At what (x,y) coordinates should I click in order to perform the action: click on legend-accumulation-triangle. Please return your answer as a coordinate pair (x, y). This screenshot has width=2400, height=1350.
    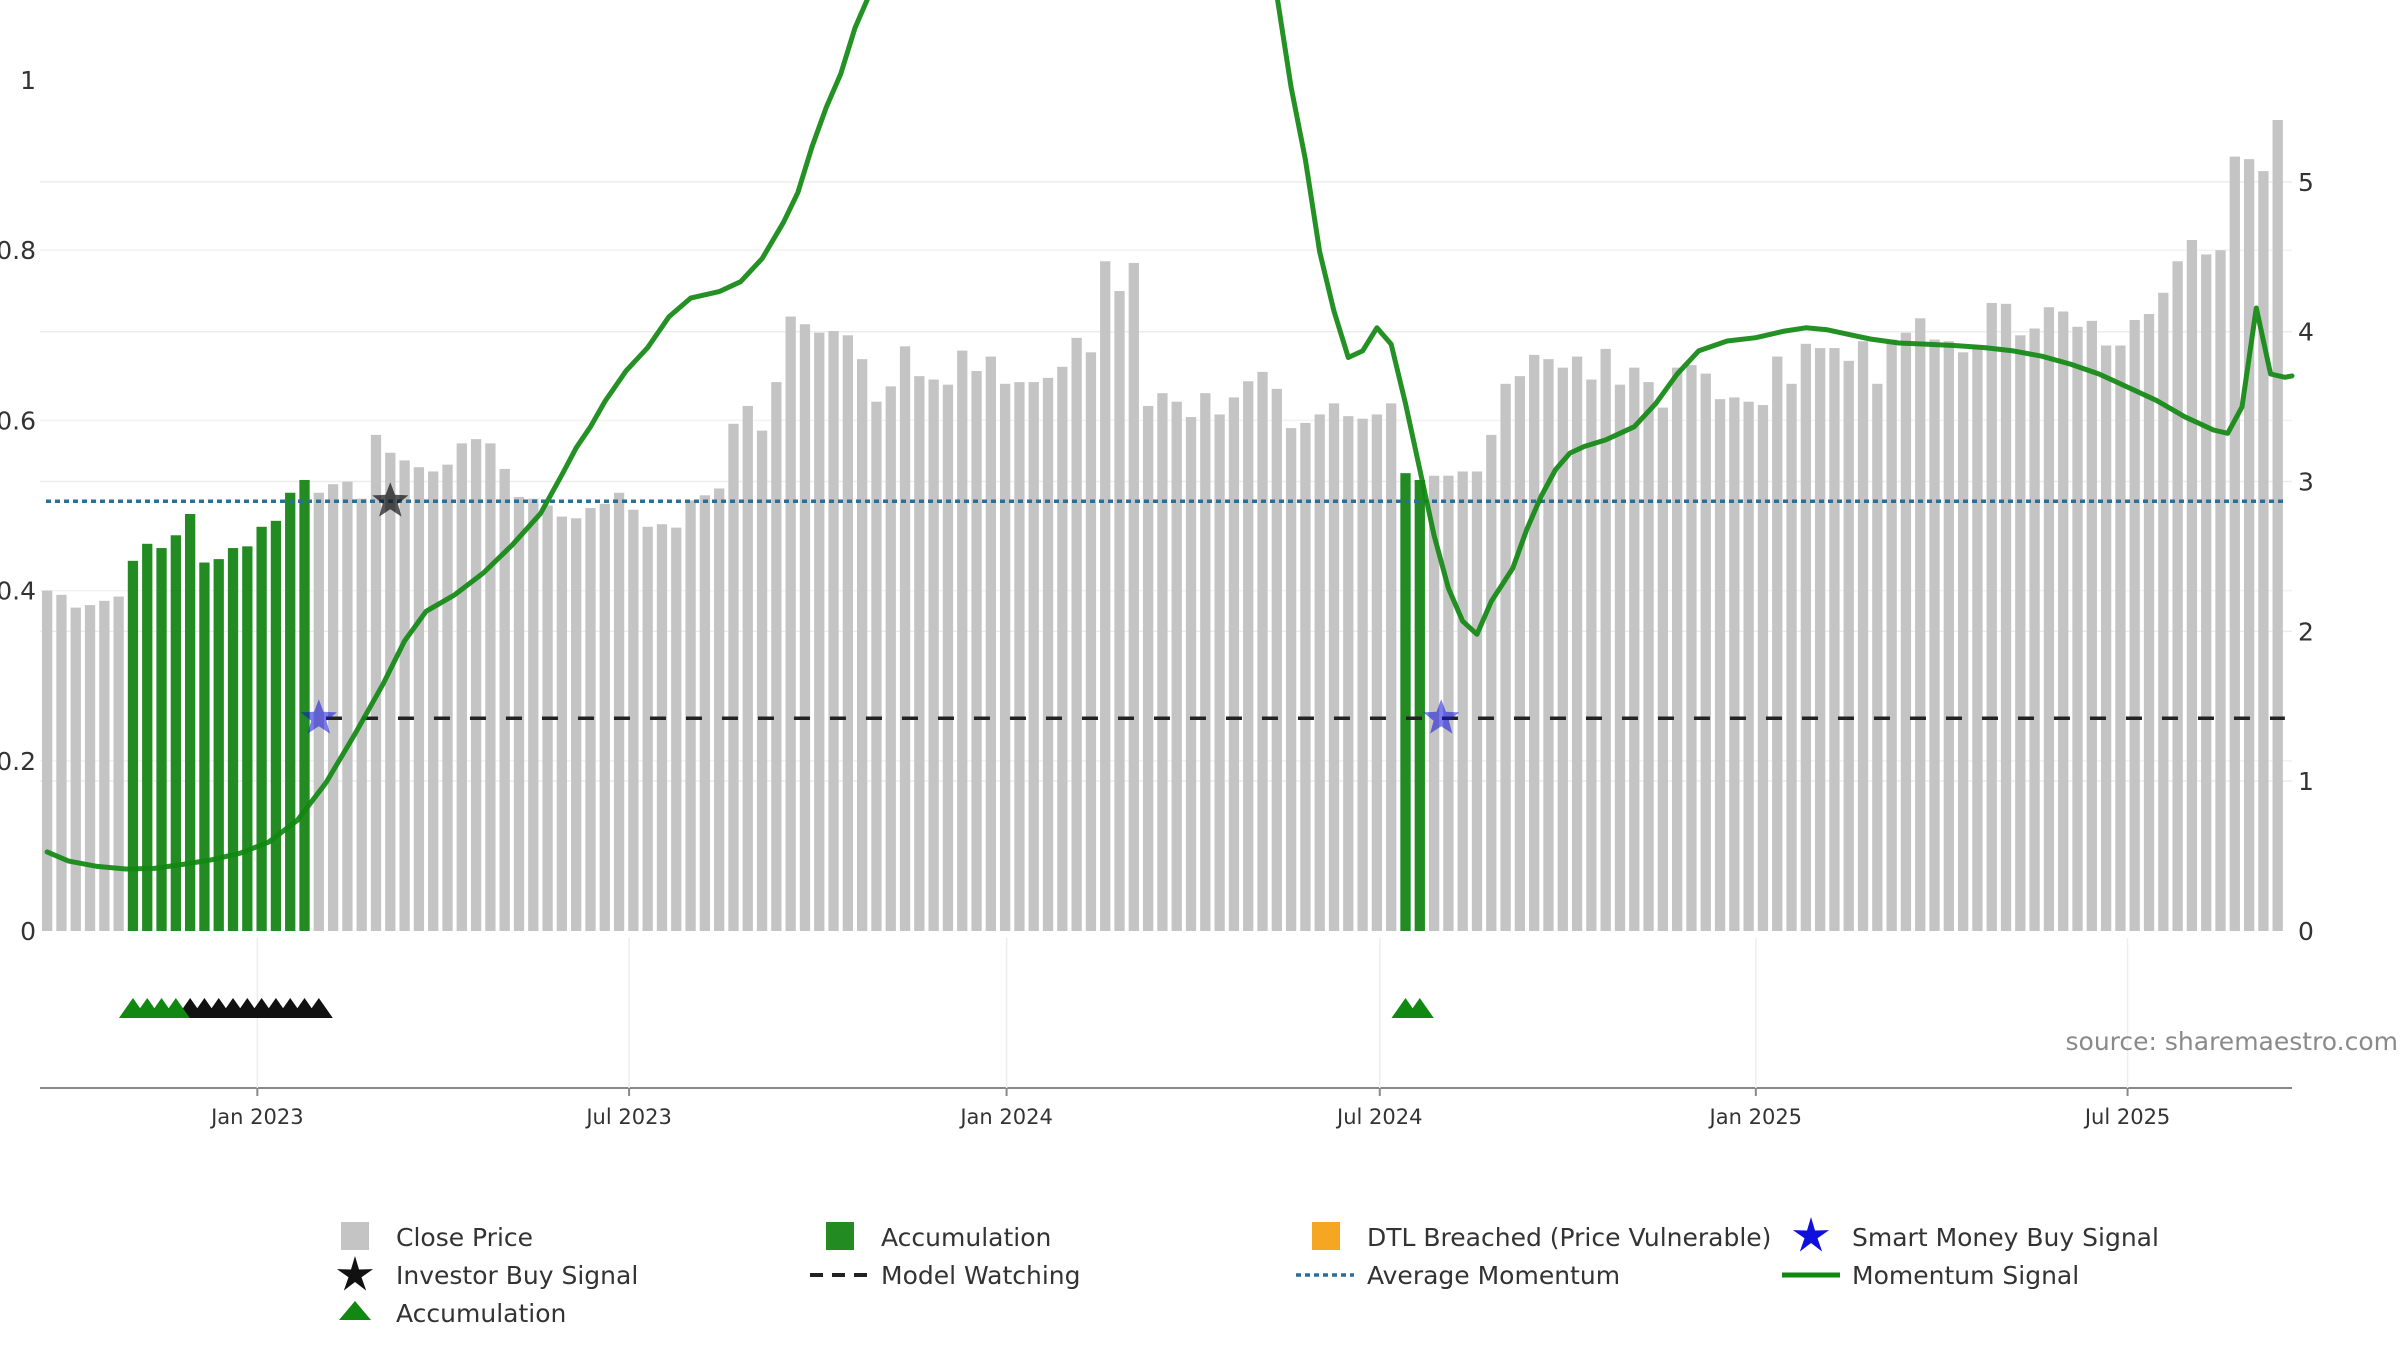
    Looking at the image, I should click on (355, 1310).